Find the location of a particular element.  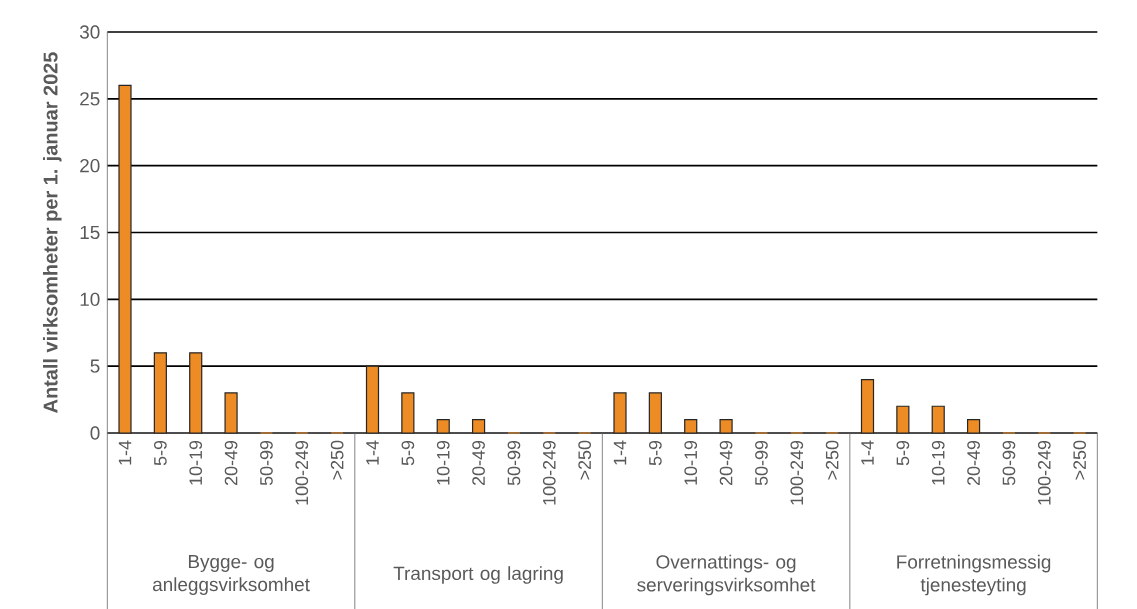

text: Bygge- og anleggsvirksomhet is located at coordinates (231, 575).